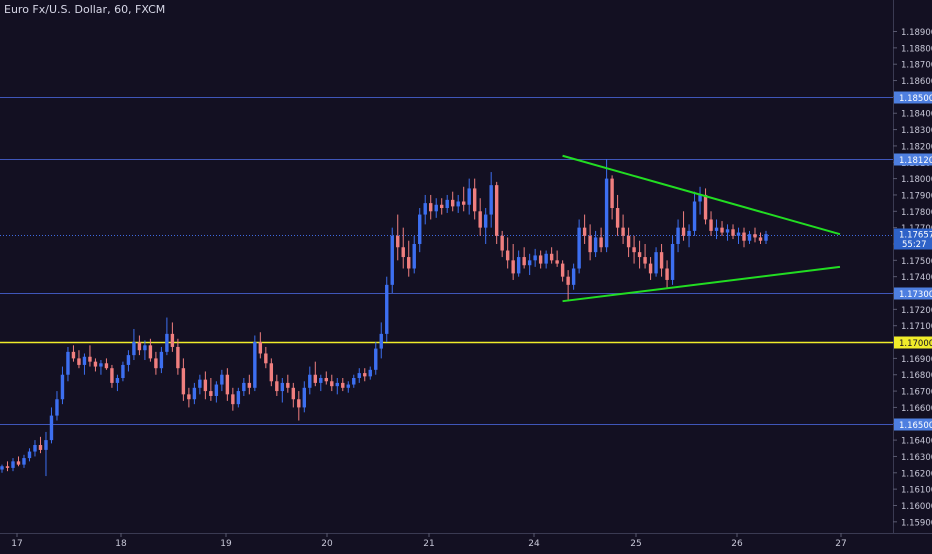  I want to click on chart-title: Euro Fx/U.S. Dollar, 60, FXCM, so click(85, 9).